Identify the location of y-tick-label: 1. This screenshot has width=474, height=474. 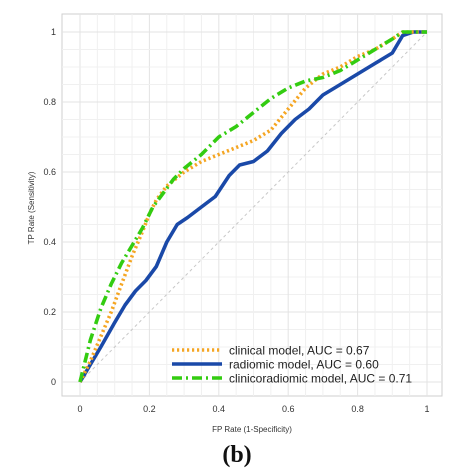
(53, 32).